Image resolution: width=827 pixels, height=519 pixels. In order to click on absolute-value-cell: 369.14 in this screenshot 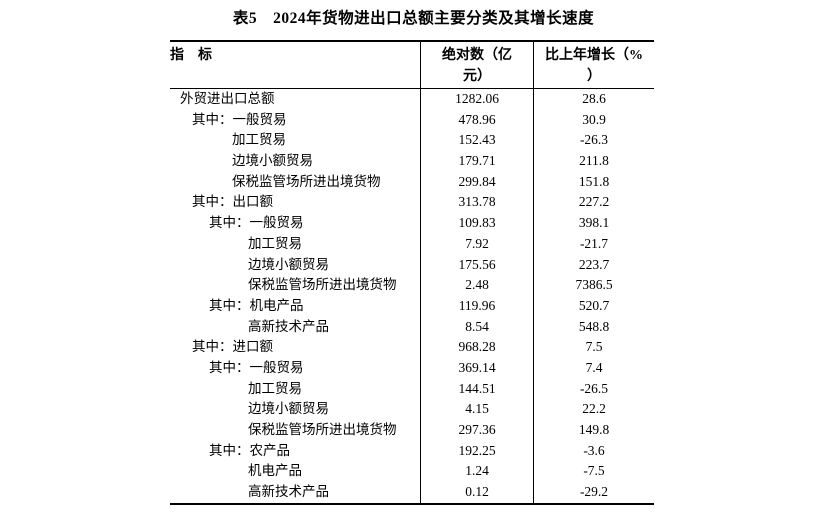, I will do `click(476, 368)`.